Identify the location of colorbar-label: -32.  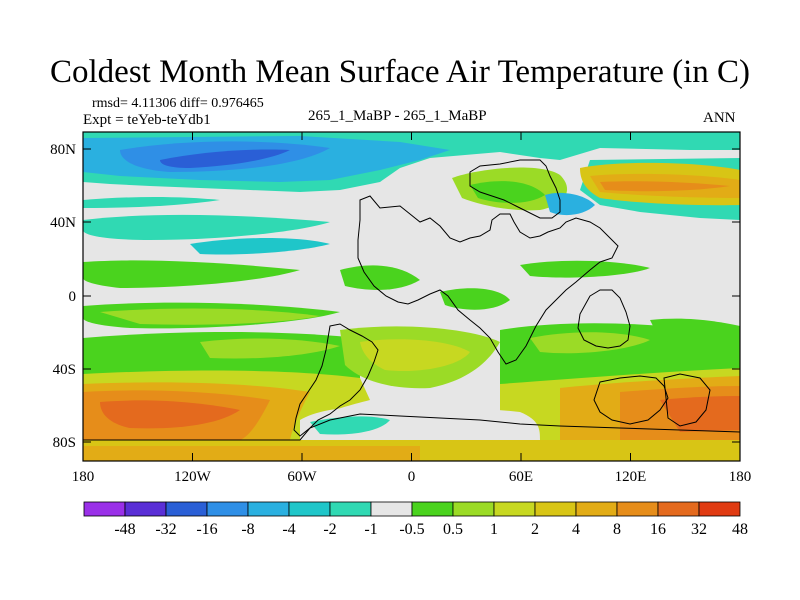
(165, 529).